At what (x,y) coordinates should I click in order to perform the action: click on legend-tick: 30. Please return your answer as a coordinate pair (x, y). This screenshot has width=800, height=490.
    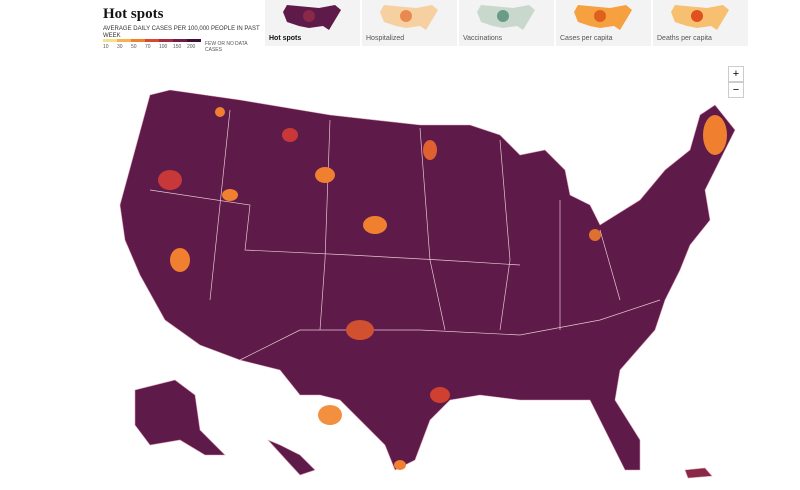
    Looking at the image, I should click on (120, 47).